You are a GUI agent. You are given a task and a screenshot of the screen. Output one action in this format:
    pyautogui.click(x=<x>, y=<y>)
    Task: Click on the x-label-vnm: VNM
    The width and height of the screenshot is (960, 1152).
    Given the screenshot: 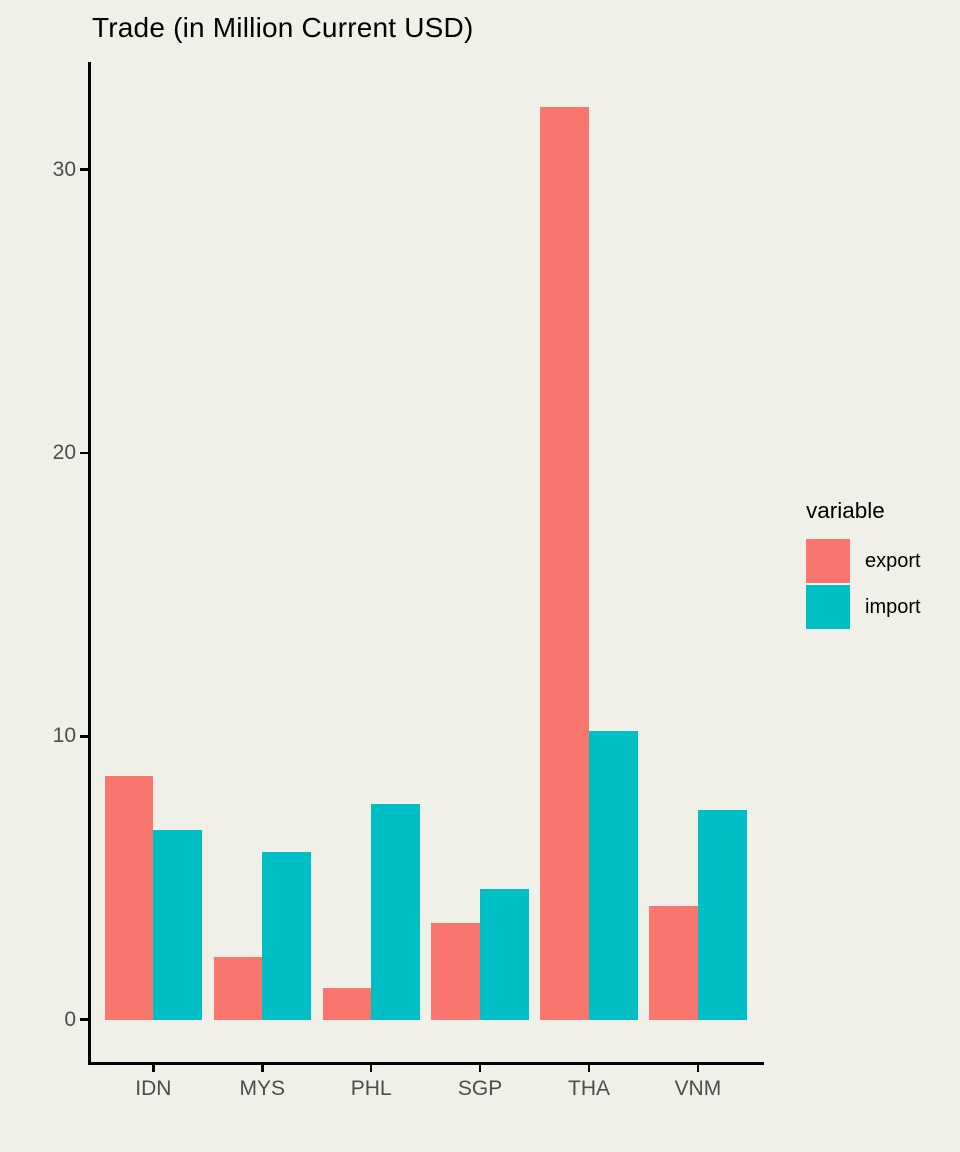 What is the action you would take?
    pyautogui.click(x=698, y=1088)
    